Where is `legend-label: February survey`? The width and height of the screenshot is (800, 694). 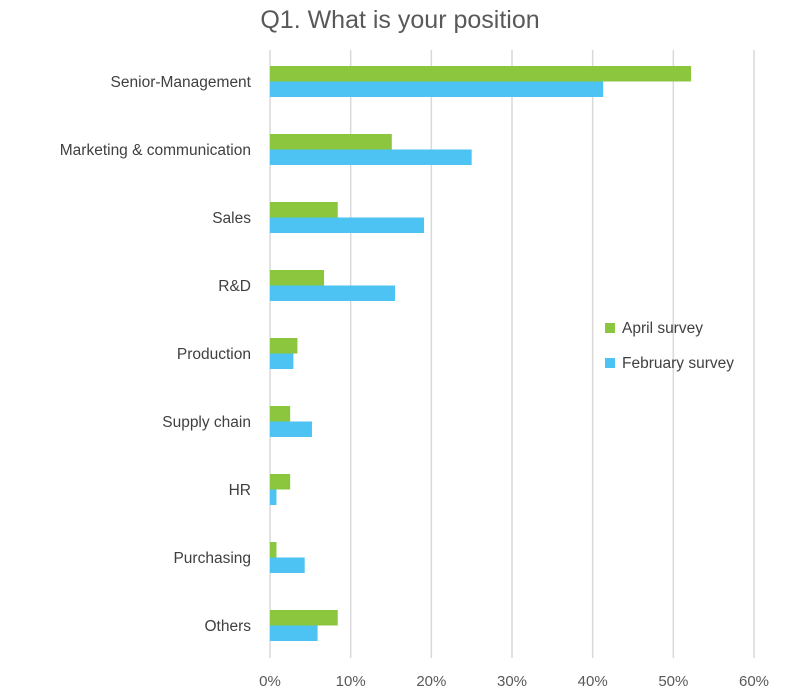 legend-label: February survey is located at coordinates (678, 363).